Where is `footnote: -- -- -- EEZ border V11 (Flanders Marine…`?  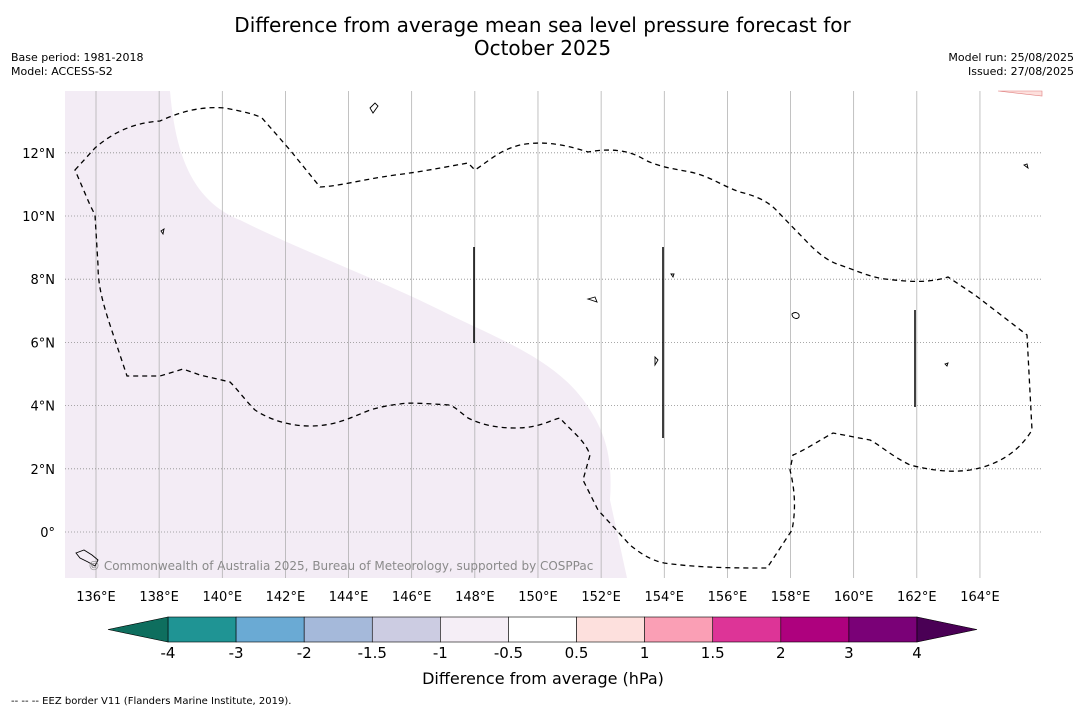 footnote: -- -- -- EEZ border V11 (Flanders Marine… is located at coordinates (151, 701).